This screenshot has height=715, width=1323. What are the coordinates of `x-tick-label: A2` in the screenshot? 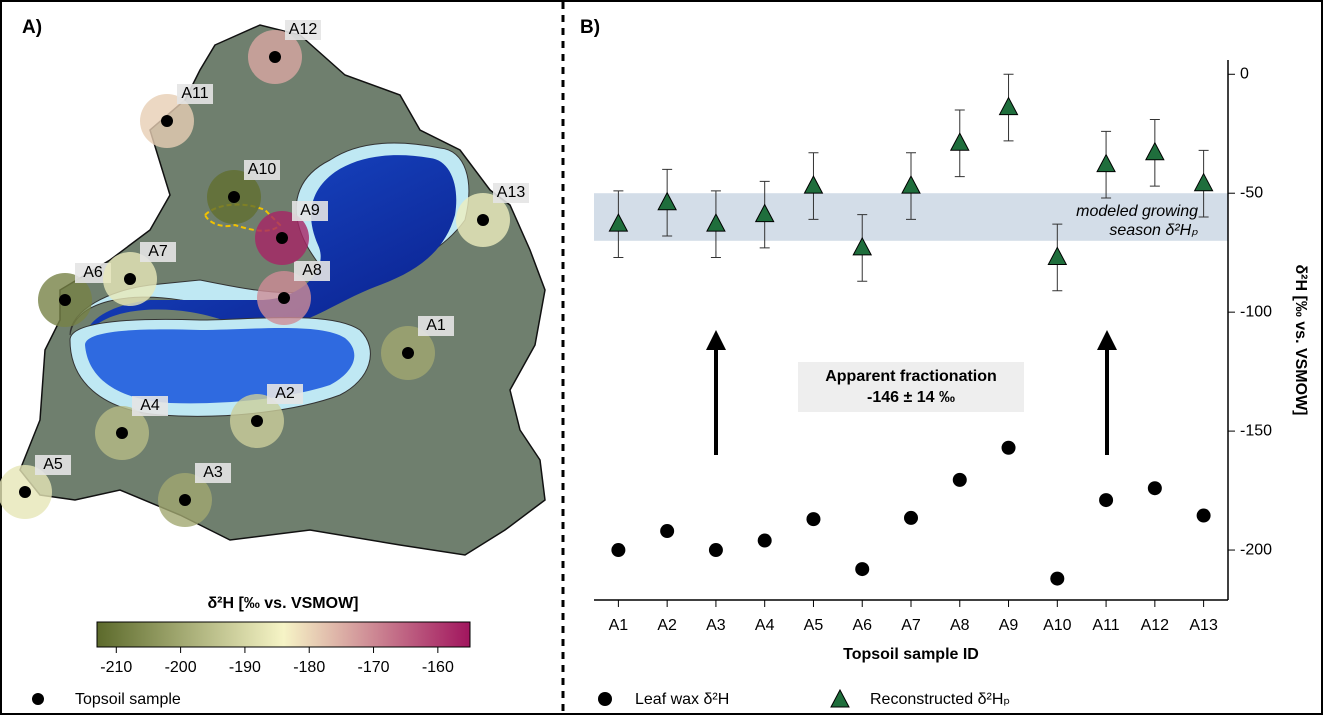 It's located at (667, 625).